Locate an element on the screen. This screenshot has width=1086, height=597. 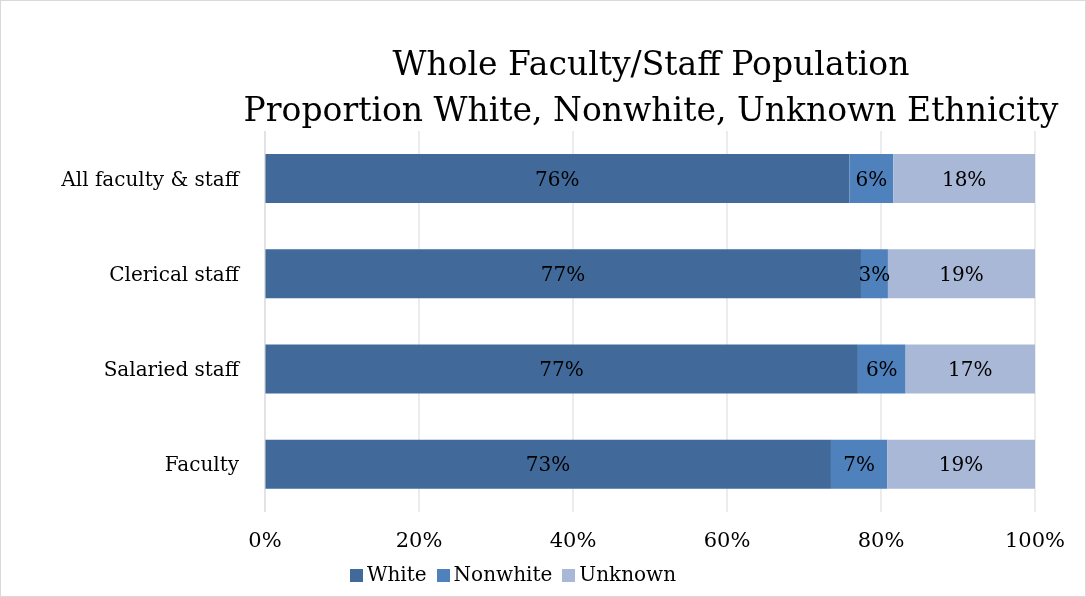
legend-label: White is located at coordinates (396, 574).